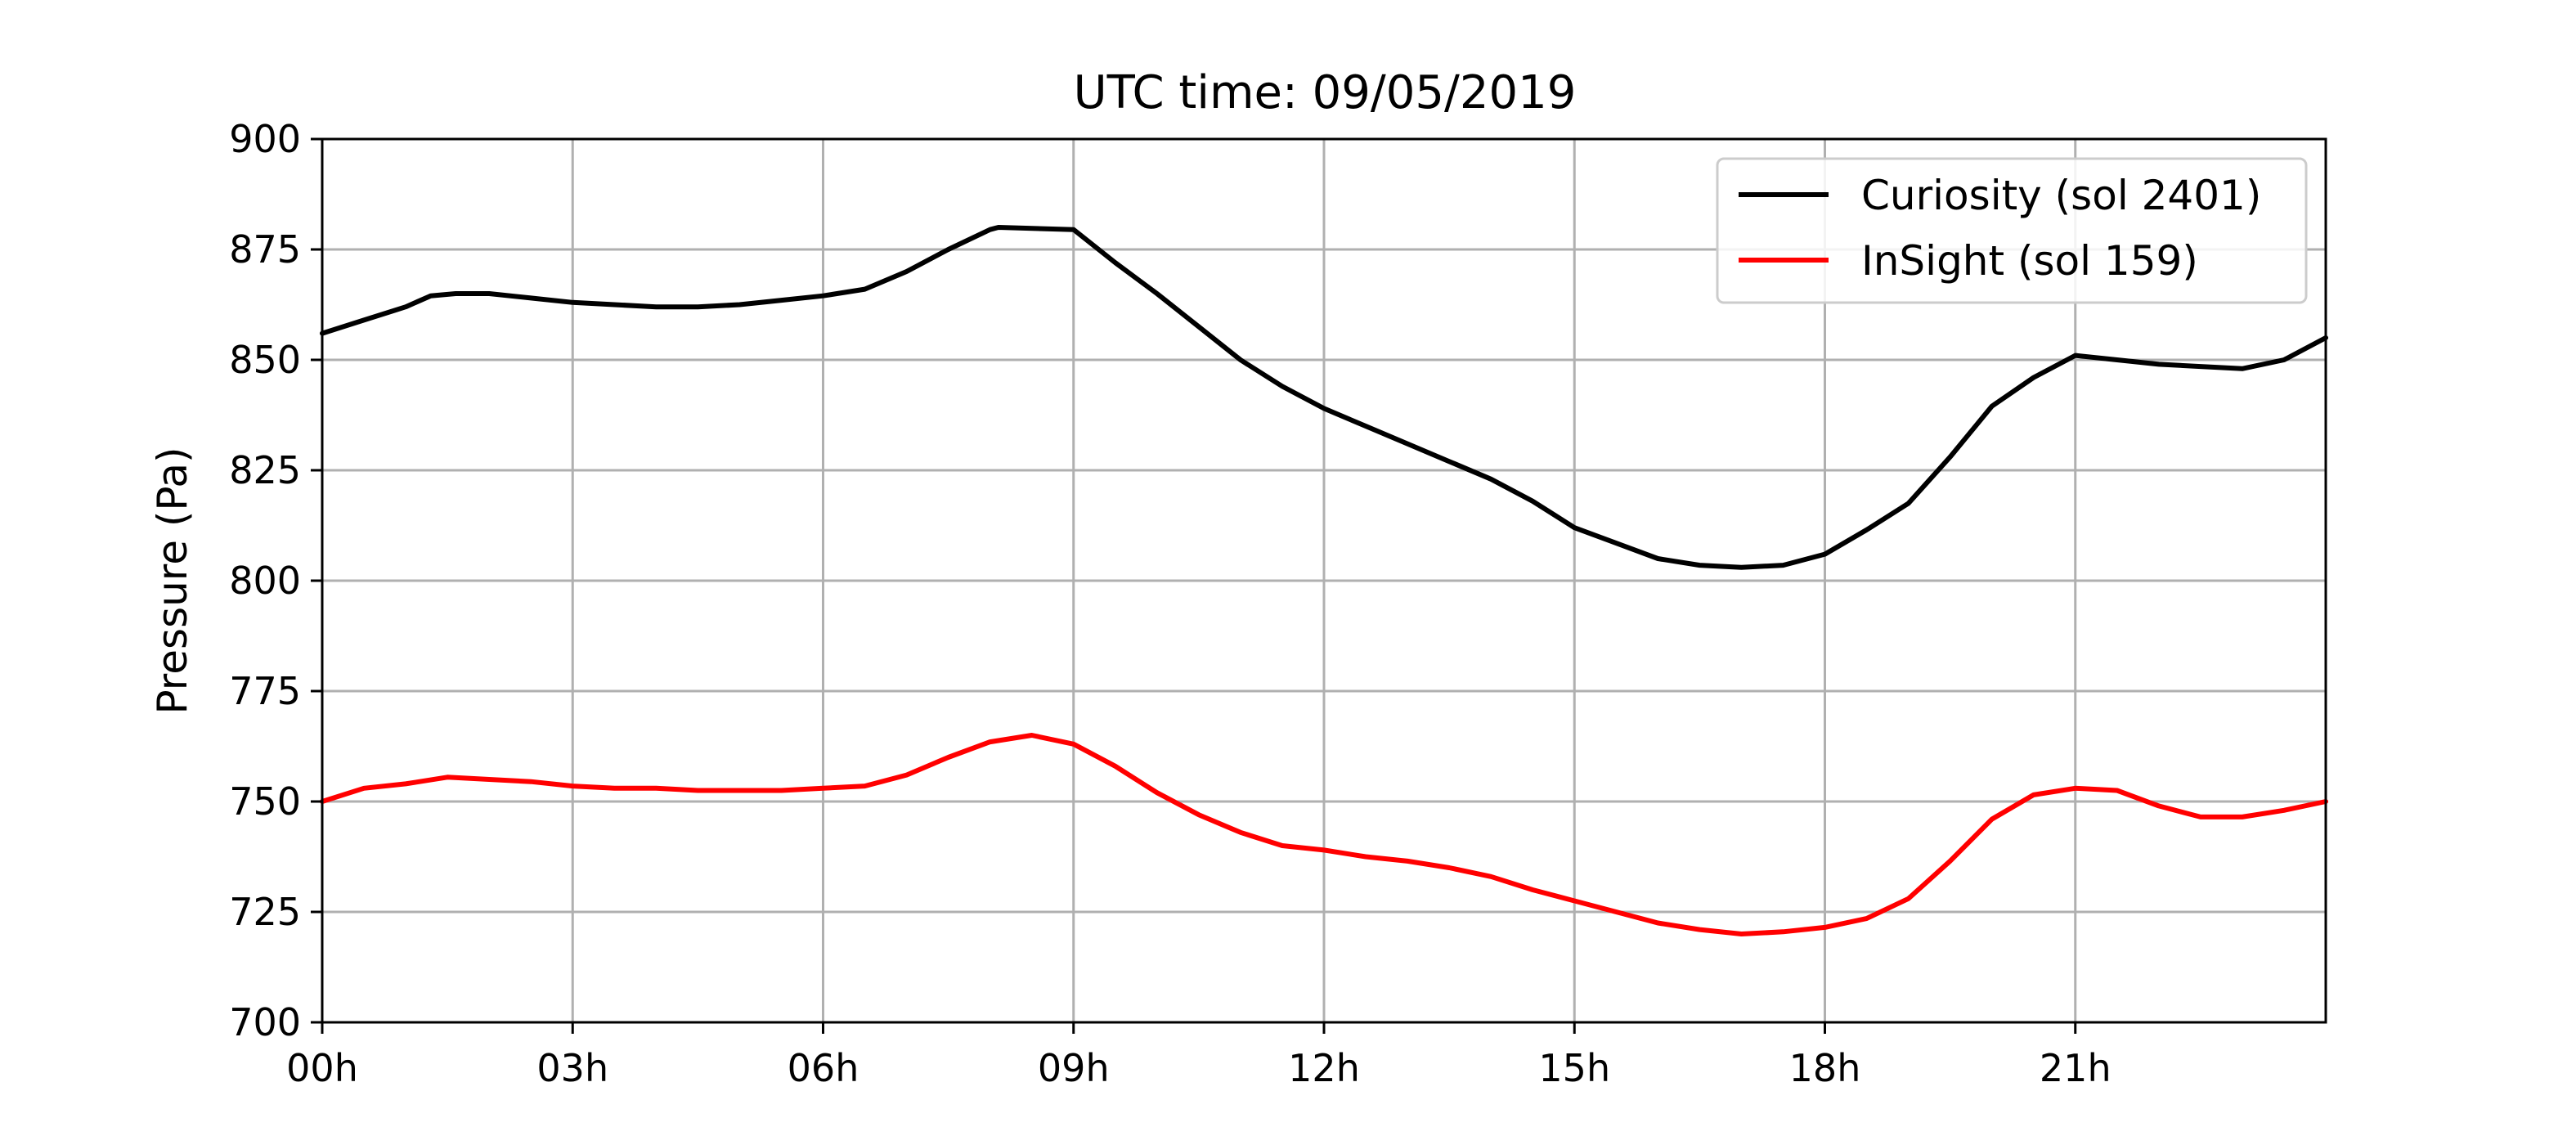 Image resolution: width=2576 pixels, height=1145 pixels. Describe the element at coordinates (1324, 834) in the screenshot. I see `insight-line` at that location.